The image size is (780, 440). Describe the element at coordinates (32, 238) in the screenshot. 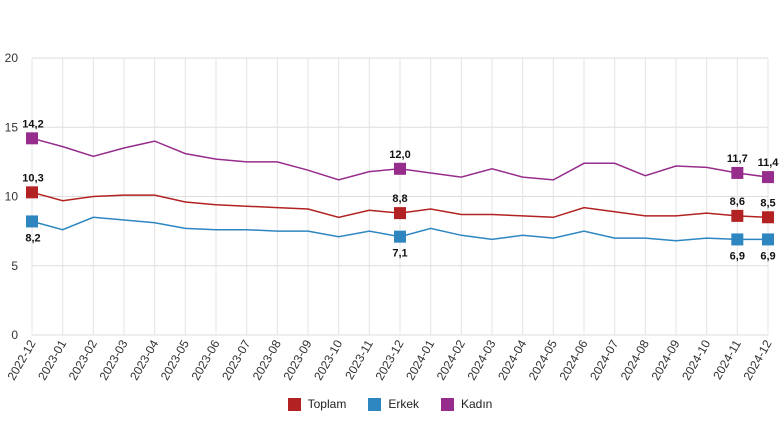

I see `data-label-erkek: 8,2` at that location.